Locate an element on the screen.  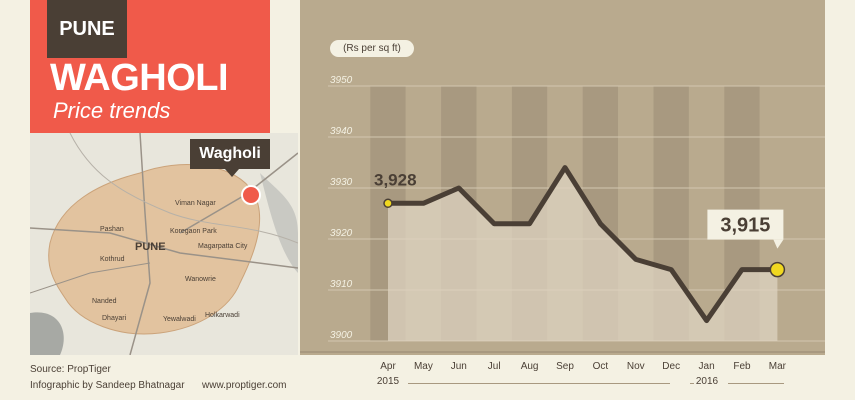
x-tick-label: Jun is located at coordinates (458, 366).